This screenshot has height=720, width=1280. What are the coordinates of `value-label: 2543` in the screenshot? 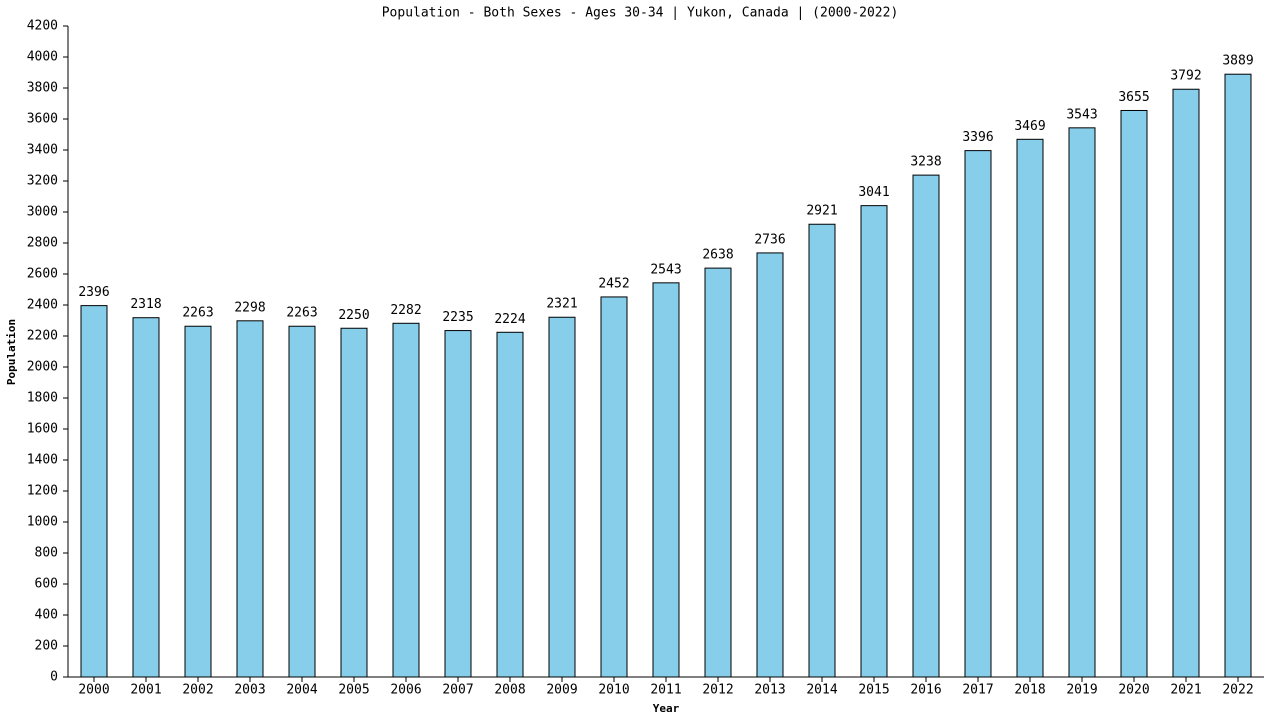 It's located at (665, 269).